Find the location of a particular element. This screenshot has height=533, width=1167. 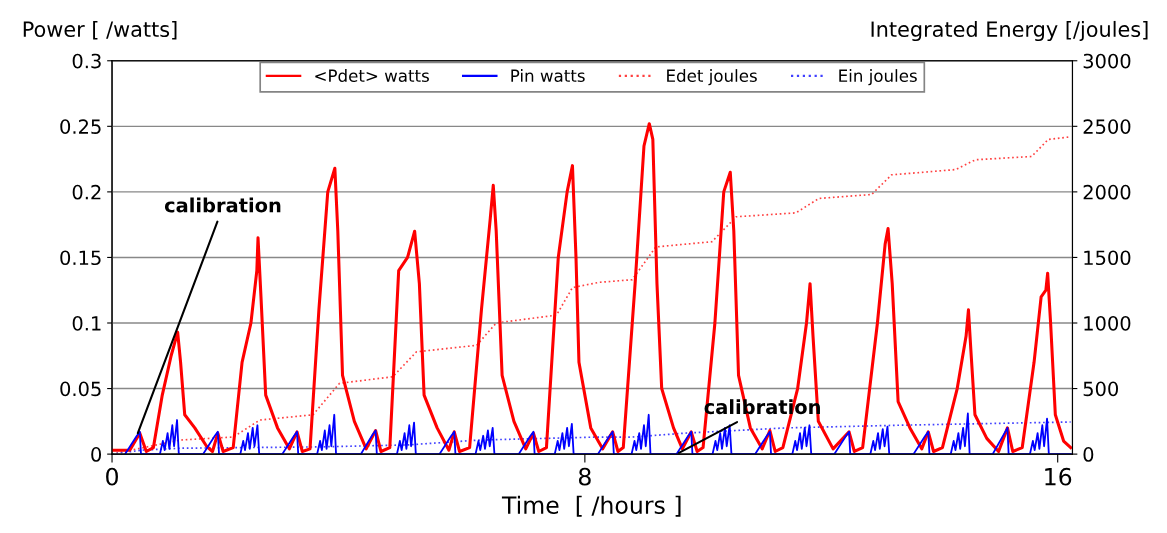

x-tick-label: 8 is located at coordinates (584, 476).